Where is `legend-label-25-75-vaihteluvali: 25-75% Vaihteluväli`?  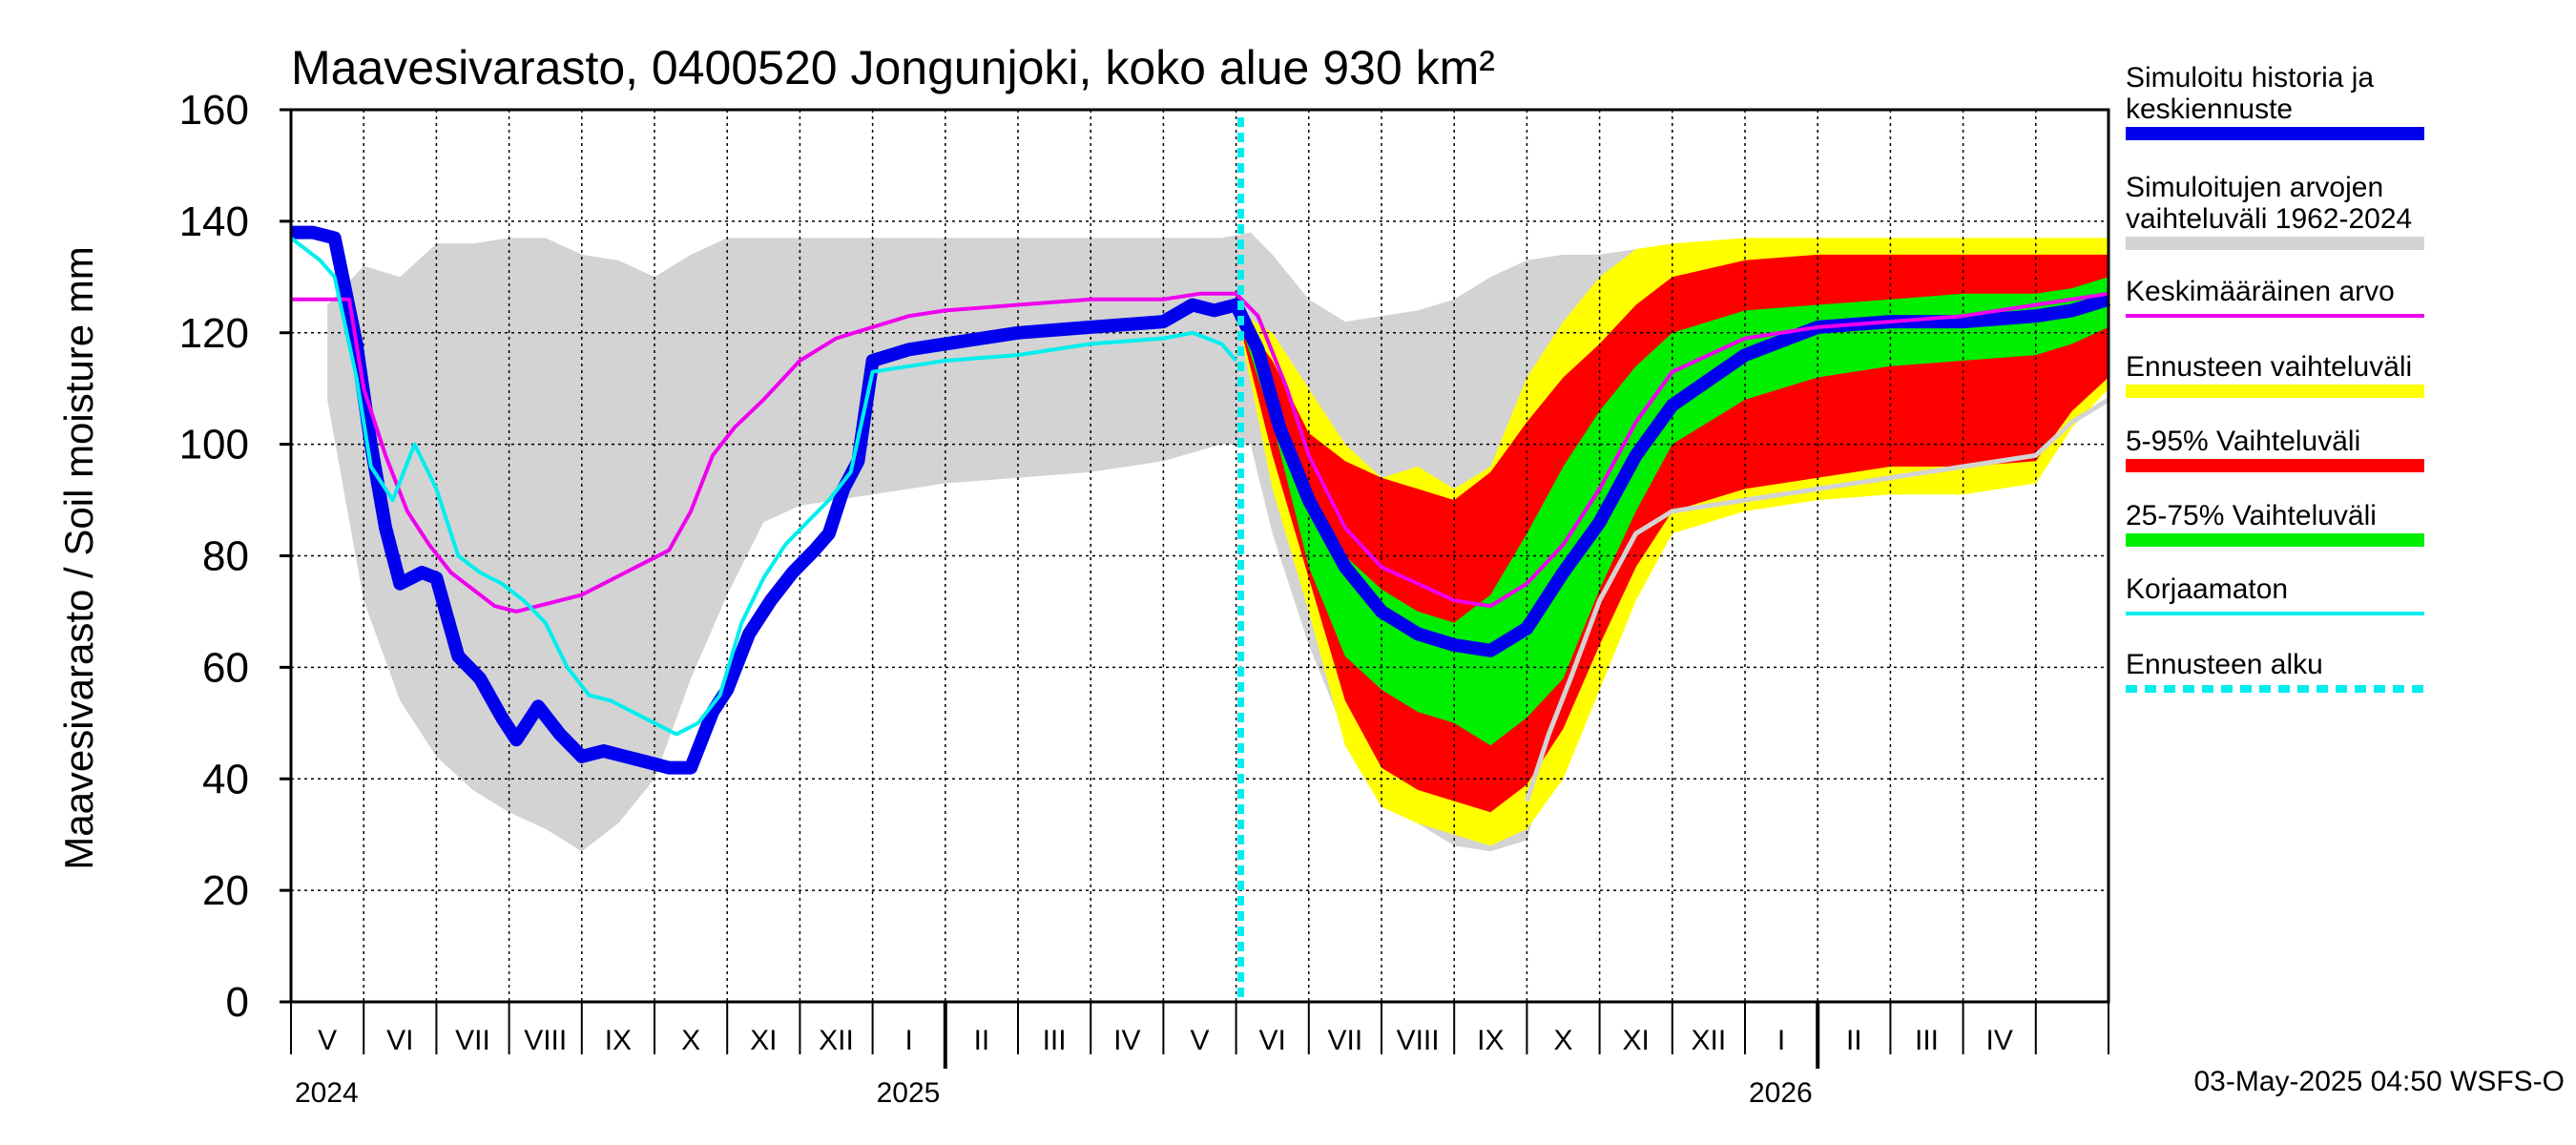
legend-label-25-75-vaihteluvali: 25-75% Vaihteluväli is located at coordinates (2251, 516).